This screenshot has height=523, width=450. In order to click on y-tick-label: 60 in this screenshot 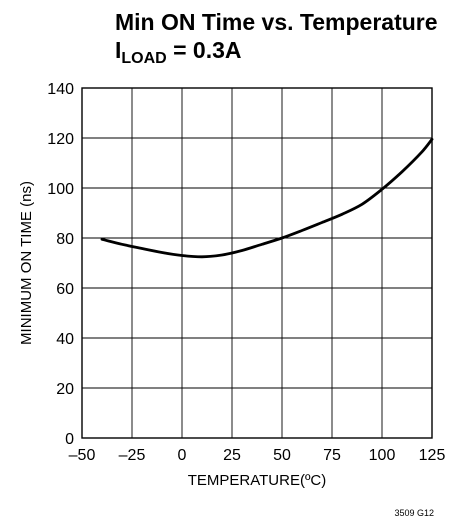, I will do `click(65, 289)`.